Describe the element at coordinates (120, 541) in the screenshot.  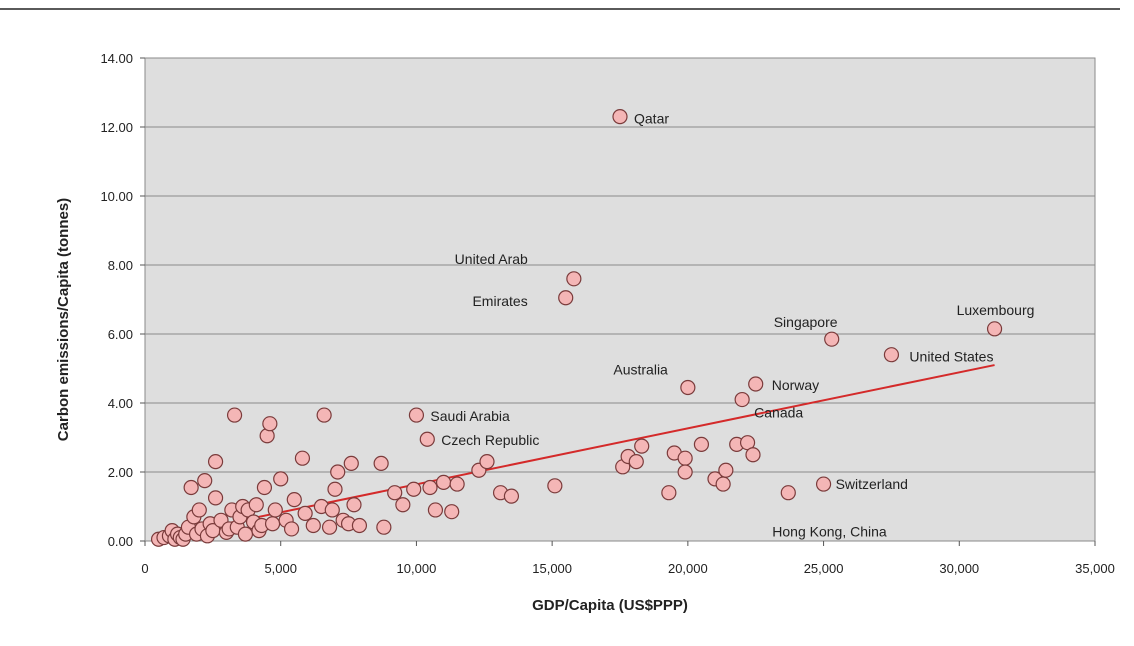
I see `y-tick-label: 0.00` at that location.